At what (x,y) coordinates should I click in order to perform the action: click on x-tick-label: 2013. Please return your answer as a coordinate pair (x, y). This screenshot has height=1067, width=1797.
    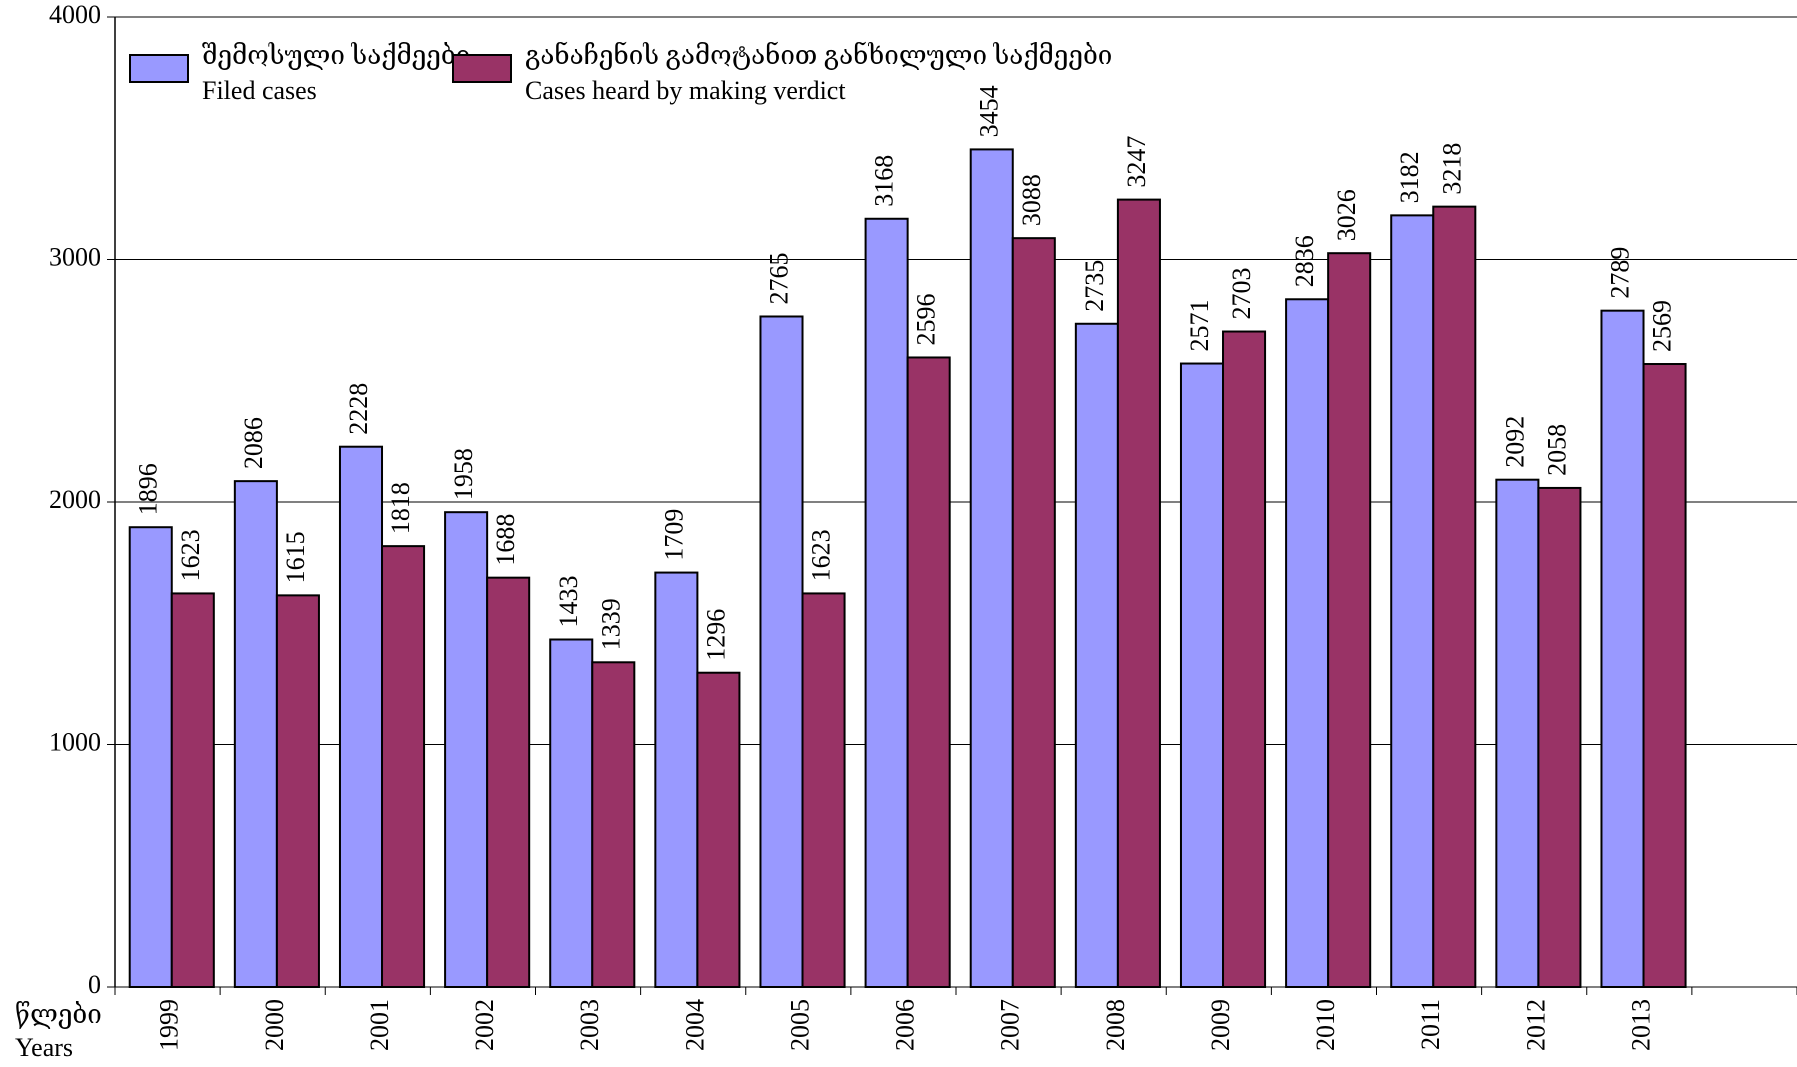
    Looking at the image, I should click on (1640, 1025).